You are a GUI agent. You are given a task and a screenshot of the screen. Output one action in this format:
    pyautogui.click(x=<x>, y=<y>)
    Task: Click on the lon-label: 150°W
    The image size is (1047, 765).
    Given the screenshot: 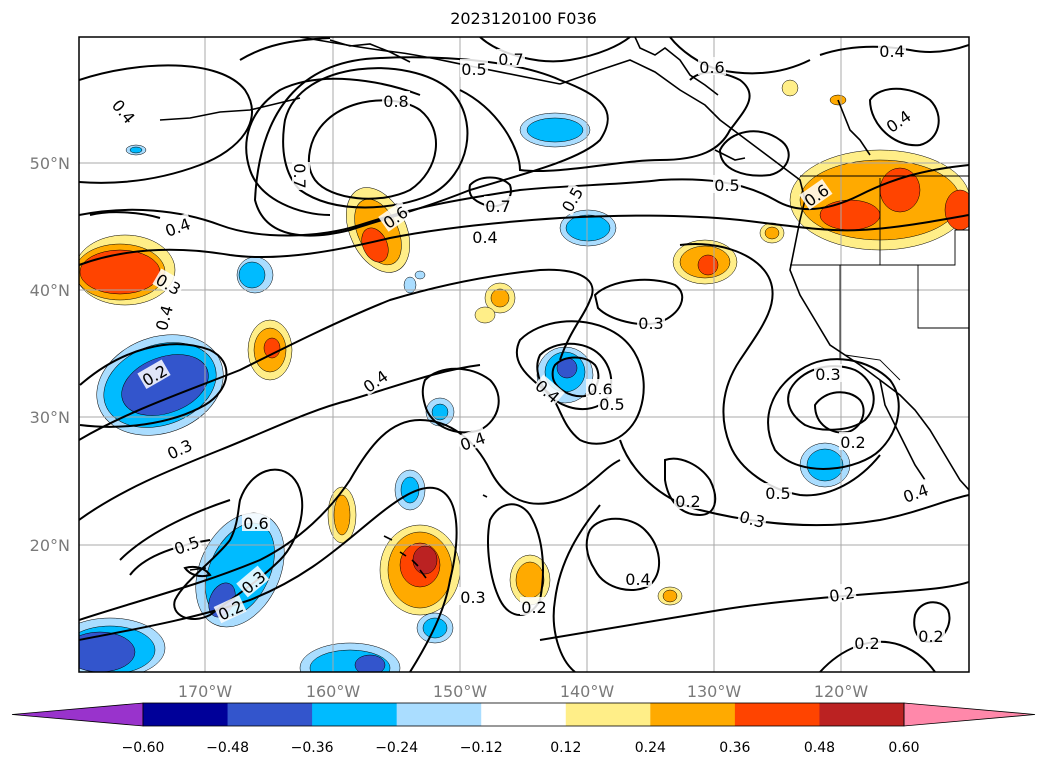 What is the action you would take?
    pyautogui.click(x=460, y=691)
    